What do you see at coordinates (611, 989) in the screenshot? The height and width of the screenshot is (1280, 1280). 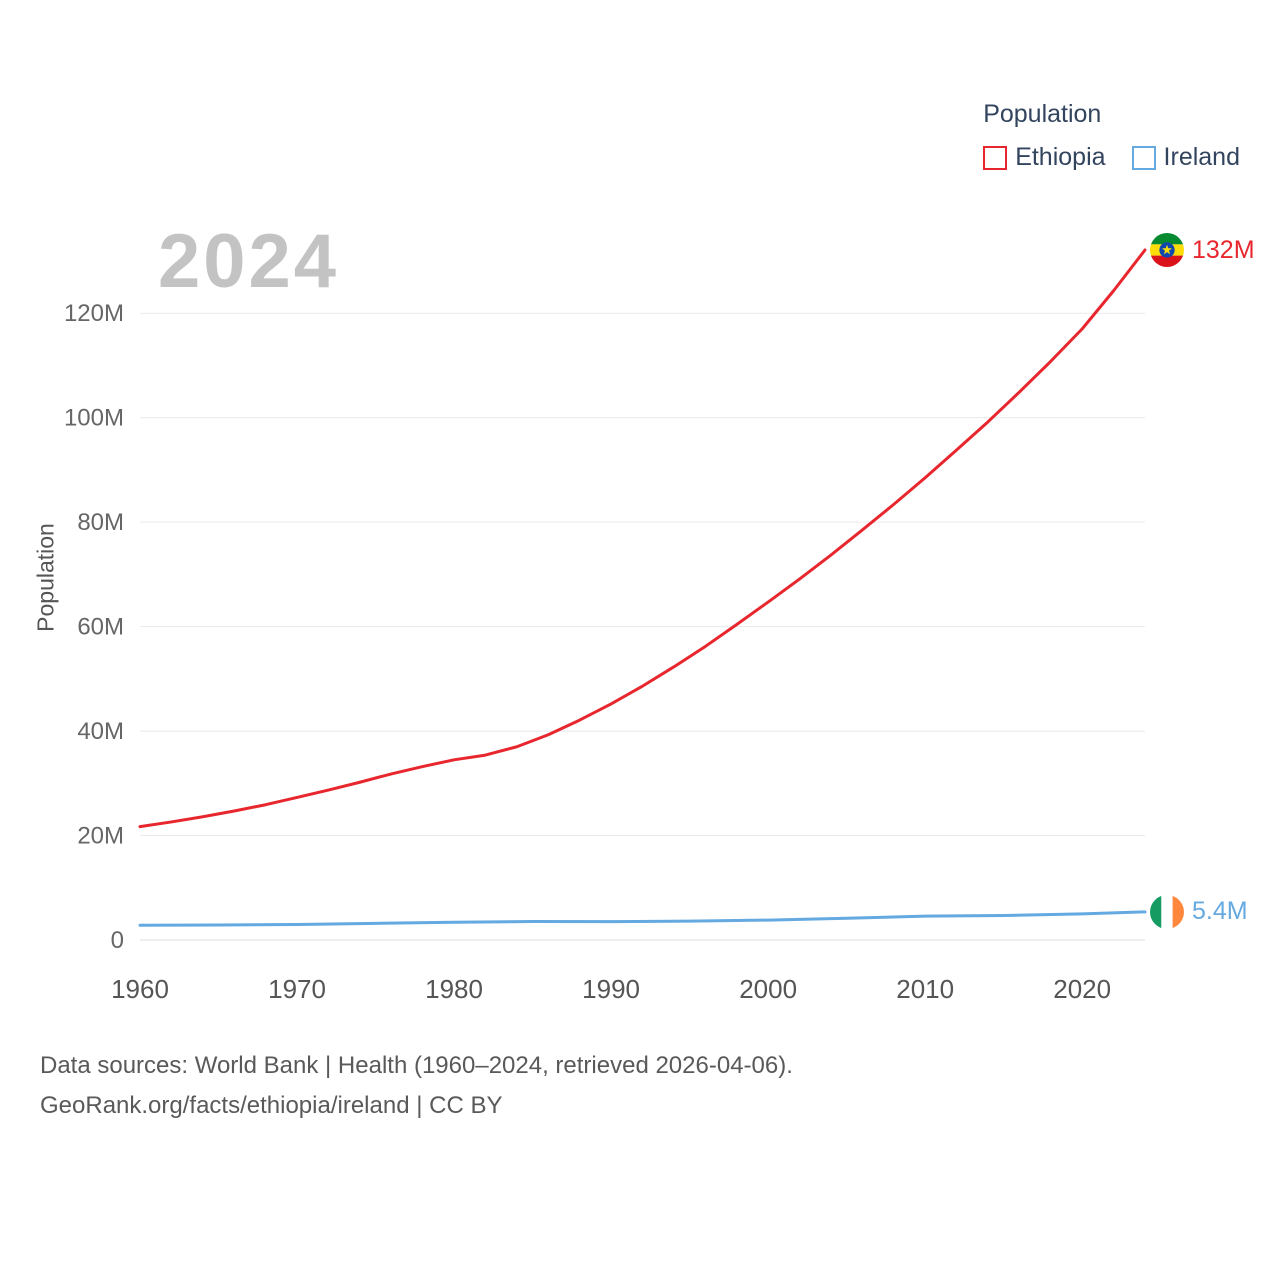 I see `x-tick-1990: 1990` at bounding box center [611, 989].